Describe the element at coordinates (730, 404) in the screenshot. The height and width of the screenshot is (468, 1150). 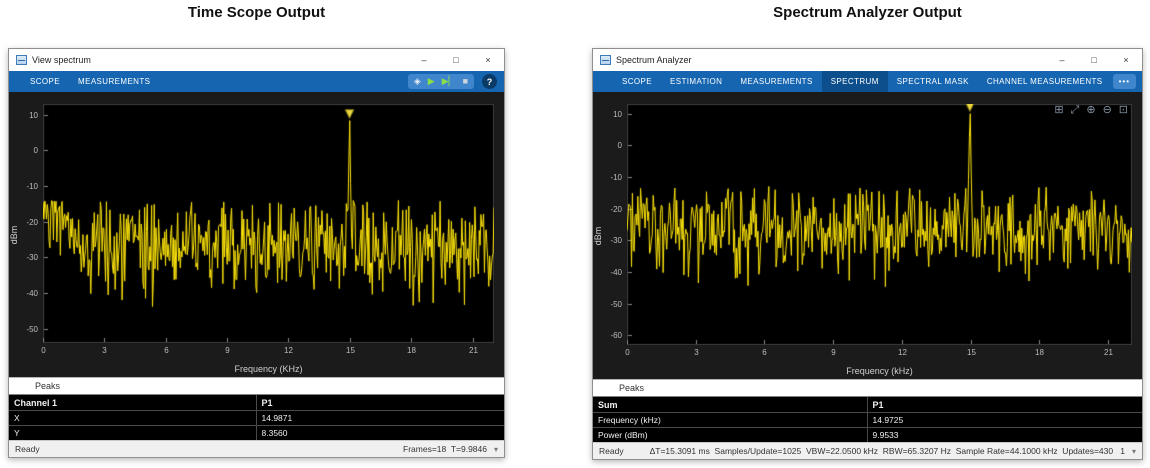
I see `table-header-sum: Sum` at that location.